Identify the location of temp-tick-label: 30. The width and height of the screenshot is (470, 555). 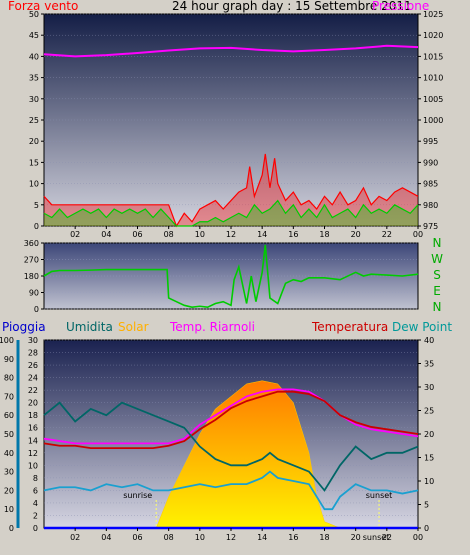
(429, 387).